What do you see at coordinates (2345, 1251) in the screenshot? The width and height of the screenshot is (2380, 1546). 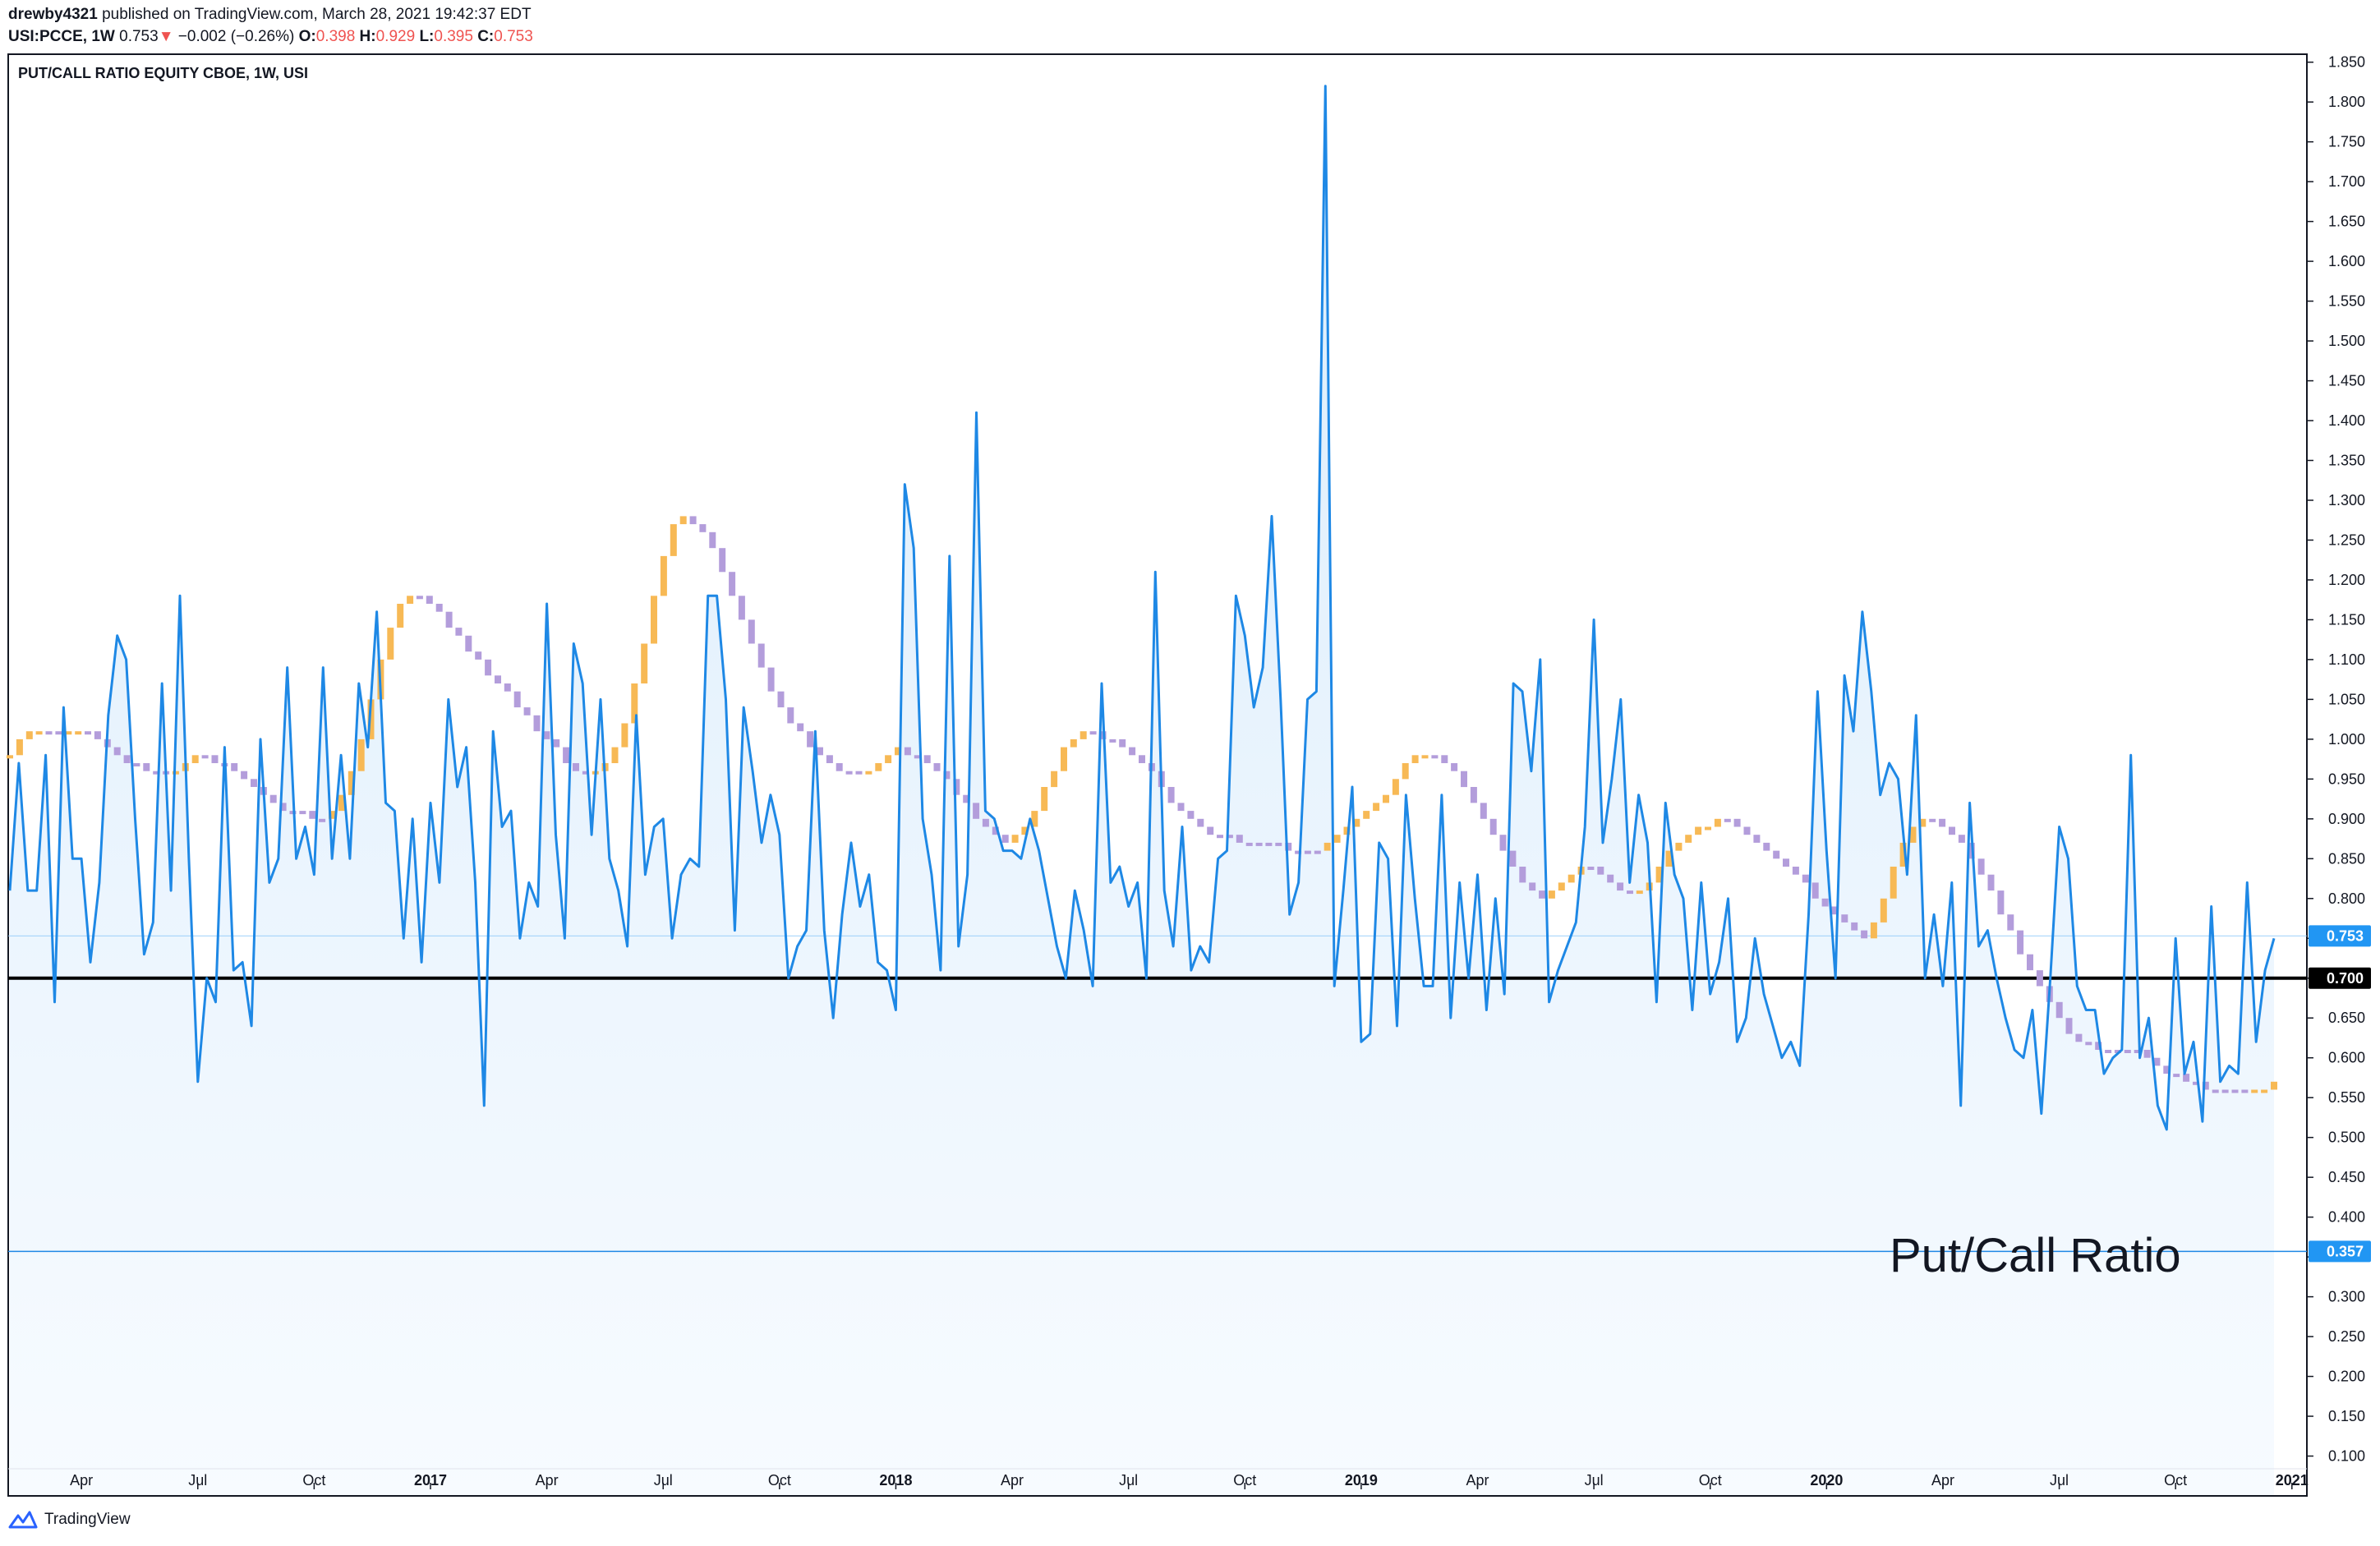 I see `level-badge-0-357: 0.357` at bounding box center [2345, 1251].